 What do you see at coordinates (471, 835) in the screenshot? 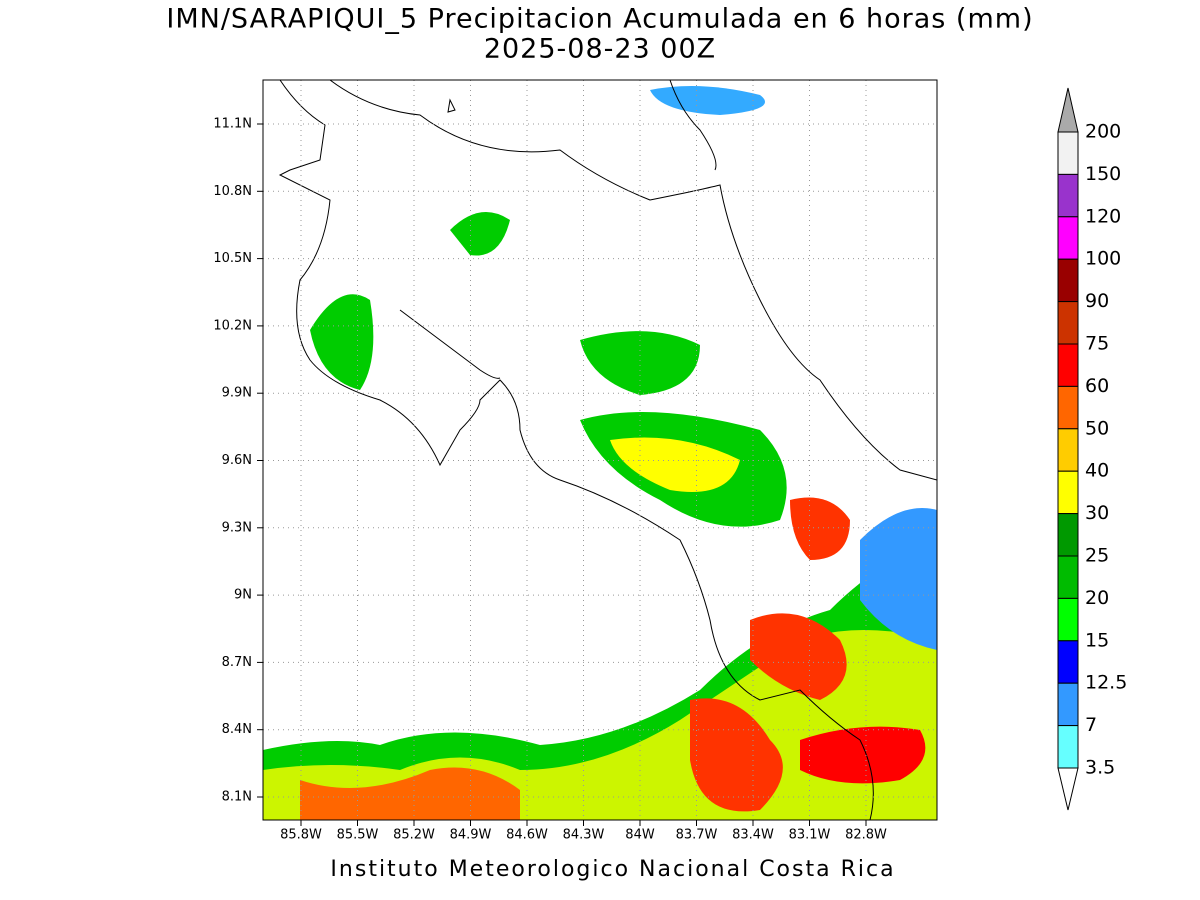
I see `lon-label: 84.9W` at bounding box center [471, 835].